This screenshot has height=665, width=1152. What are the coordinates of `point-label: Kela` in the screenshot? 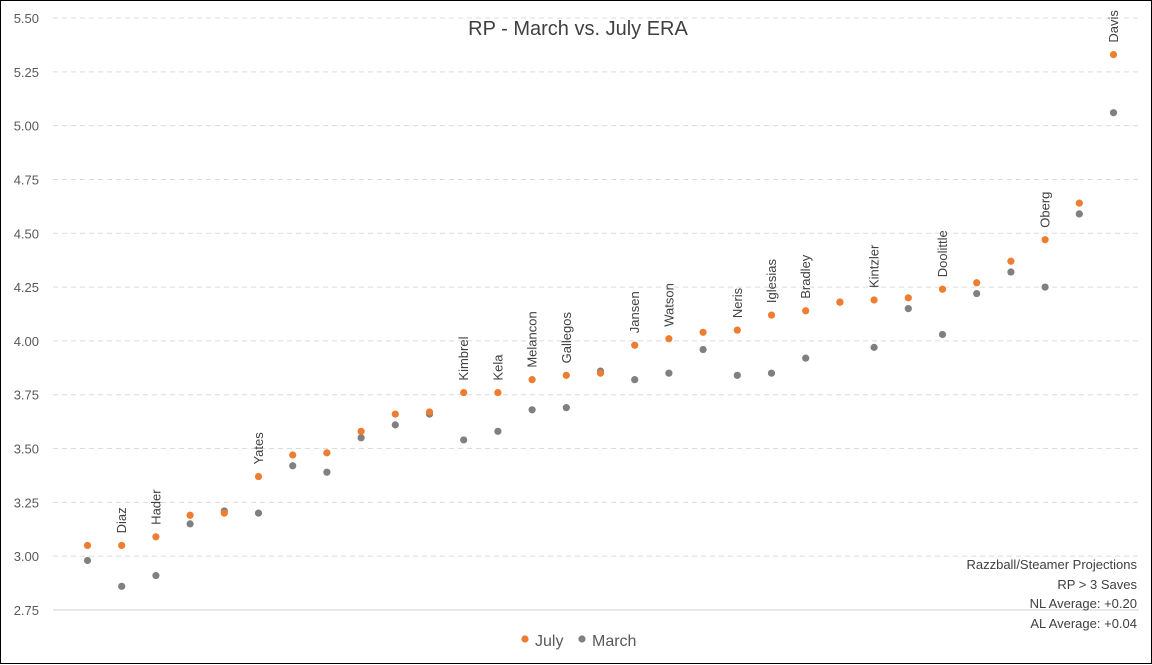 It's located at (497, 367).